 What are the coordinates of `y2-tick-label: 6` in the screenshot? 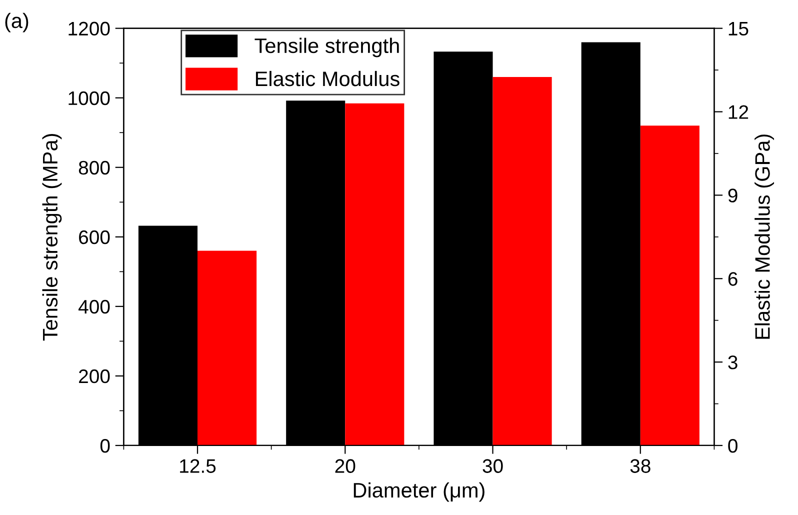 It's located at (733, 279).